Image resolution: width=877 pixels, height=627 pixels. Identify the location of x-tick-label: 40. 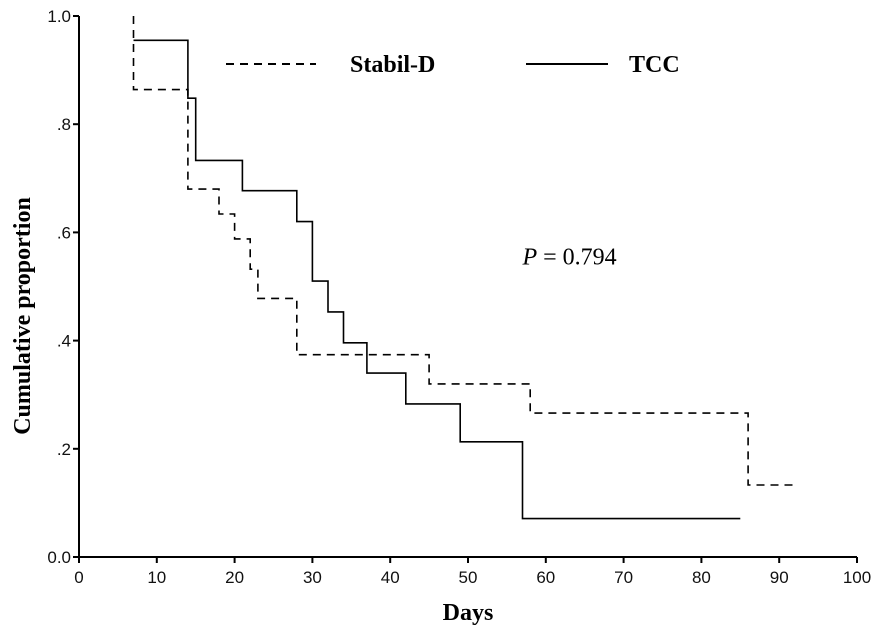
(390, 577).